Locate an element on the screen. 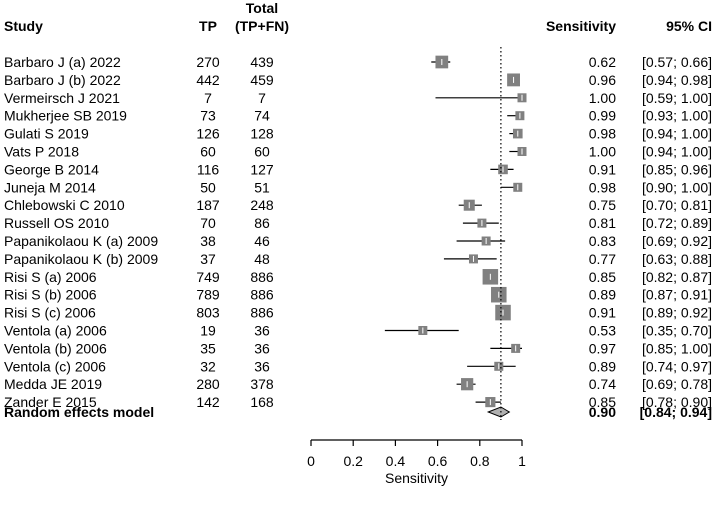 The image size is (714, 506). x-tick-label: 0 is located at coordinates (311, 461).